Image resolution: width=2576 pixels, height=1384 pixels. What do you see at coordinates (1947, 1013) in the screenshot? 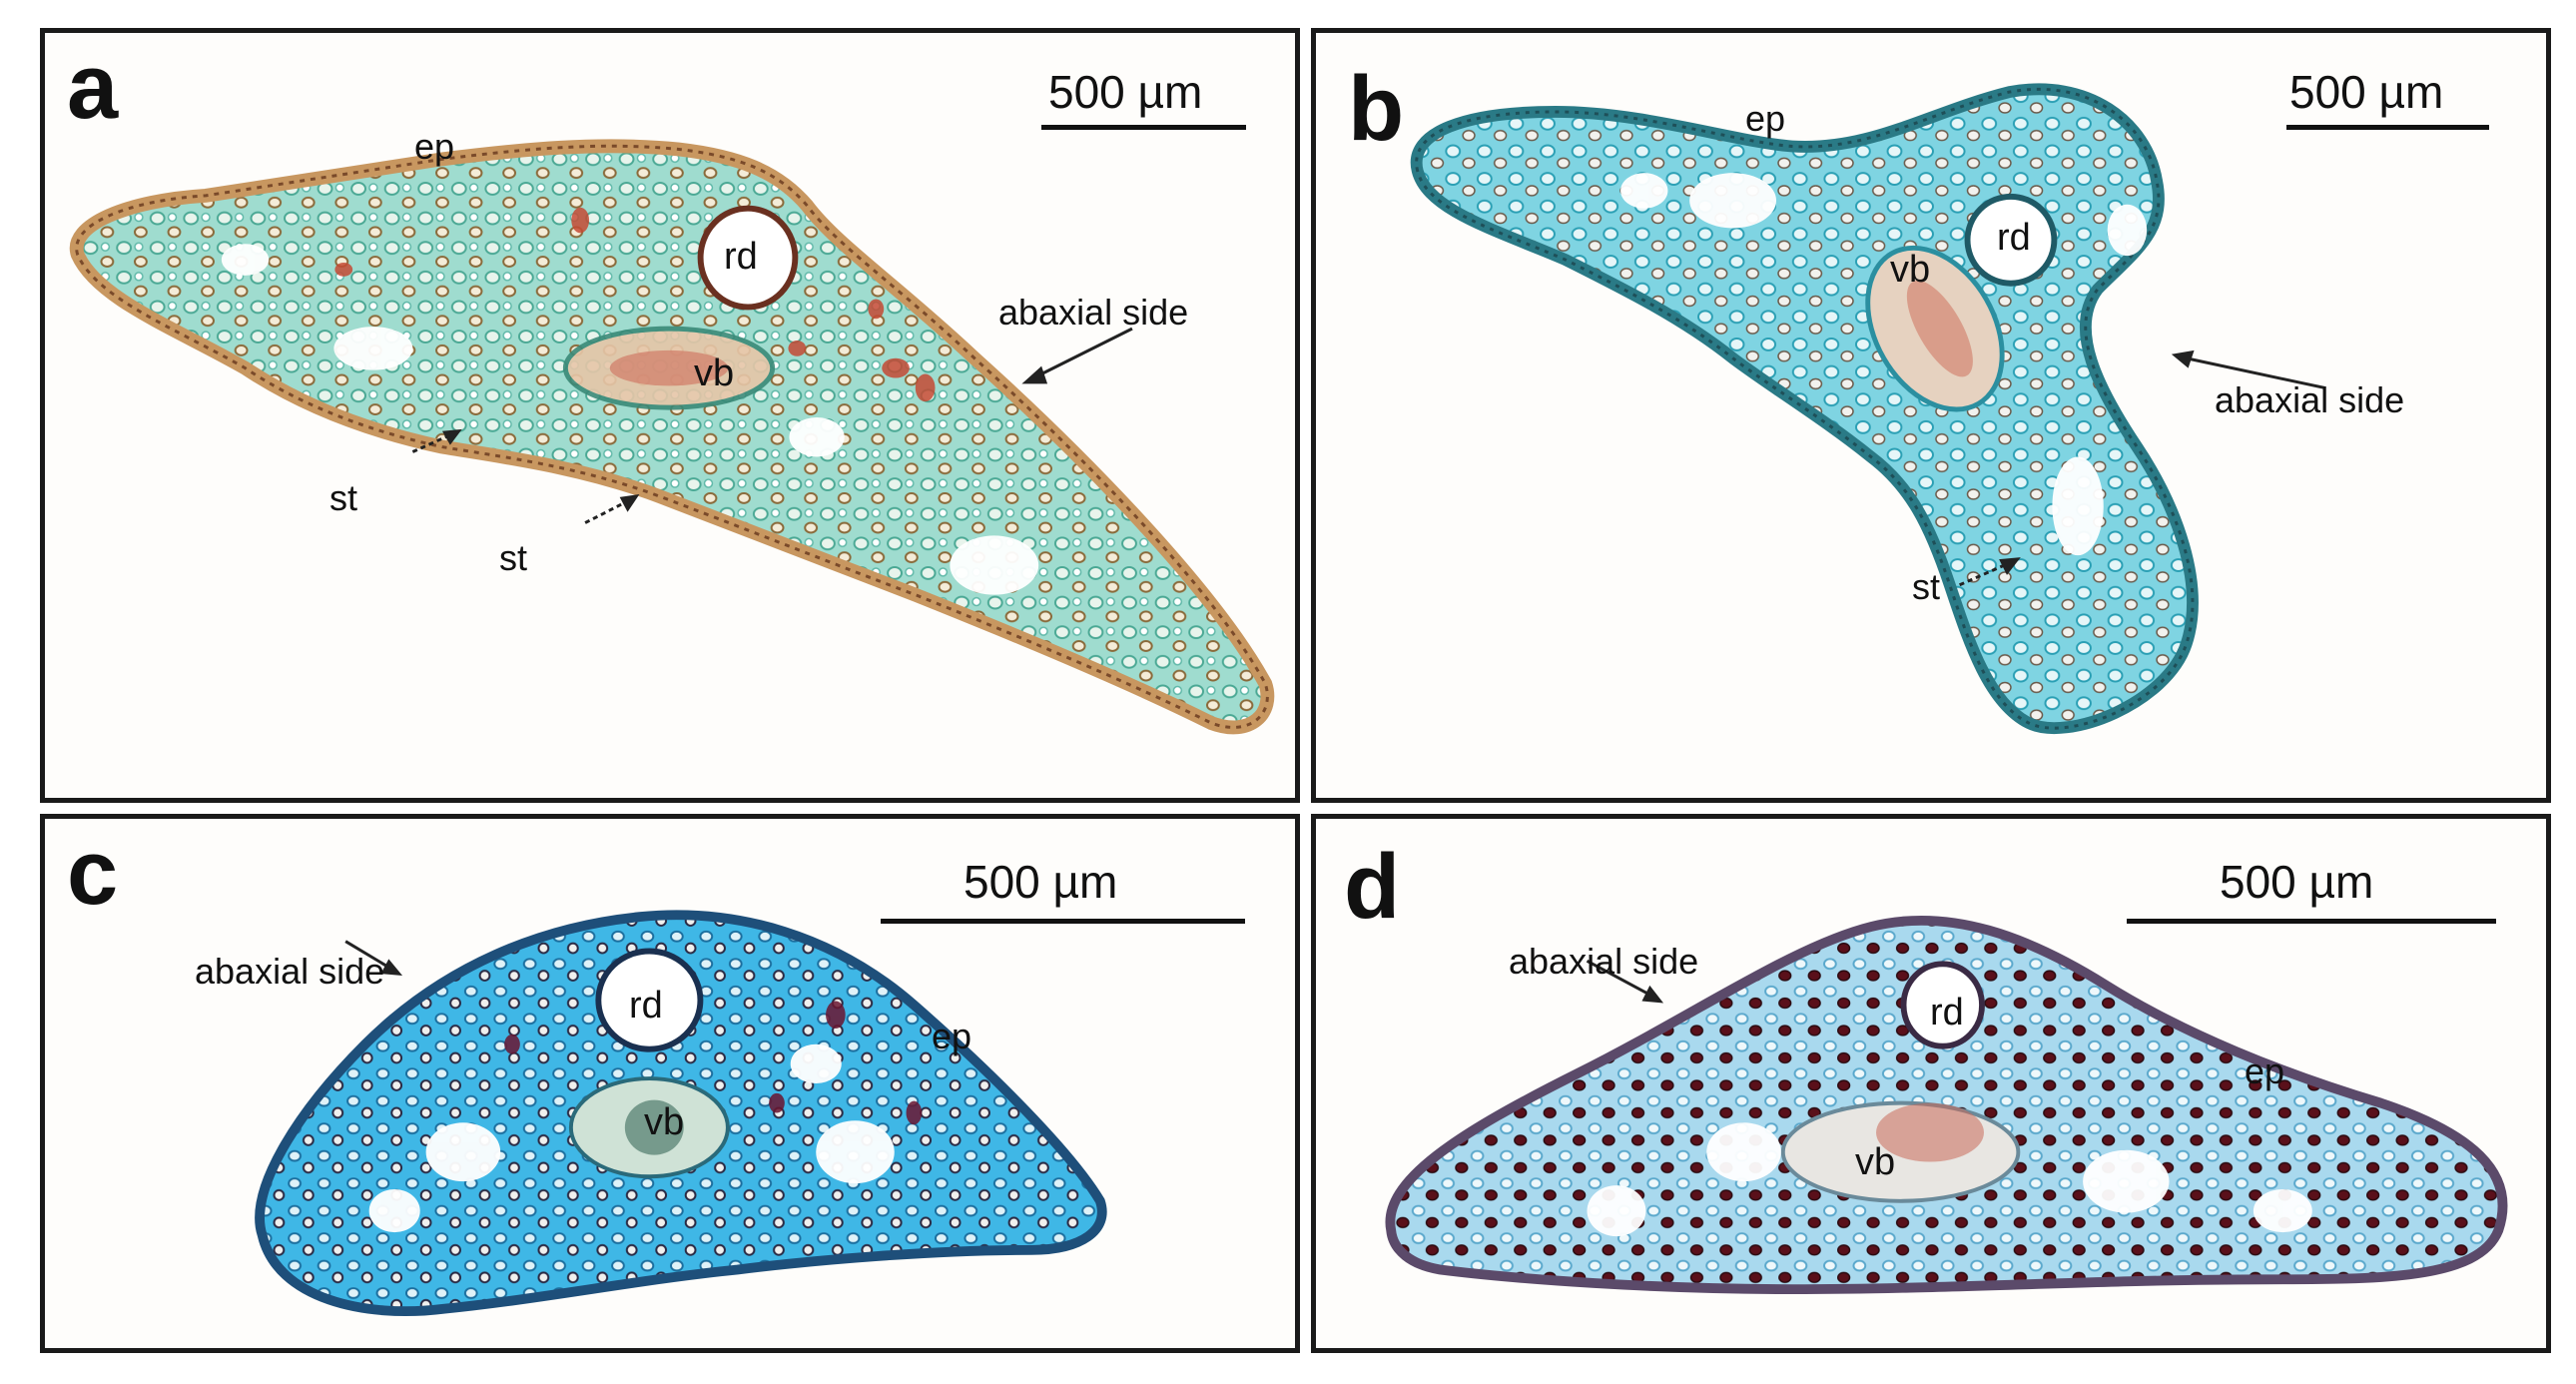
I see `label-rd-d: rd` at bounding box center [1947, 1013].